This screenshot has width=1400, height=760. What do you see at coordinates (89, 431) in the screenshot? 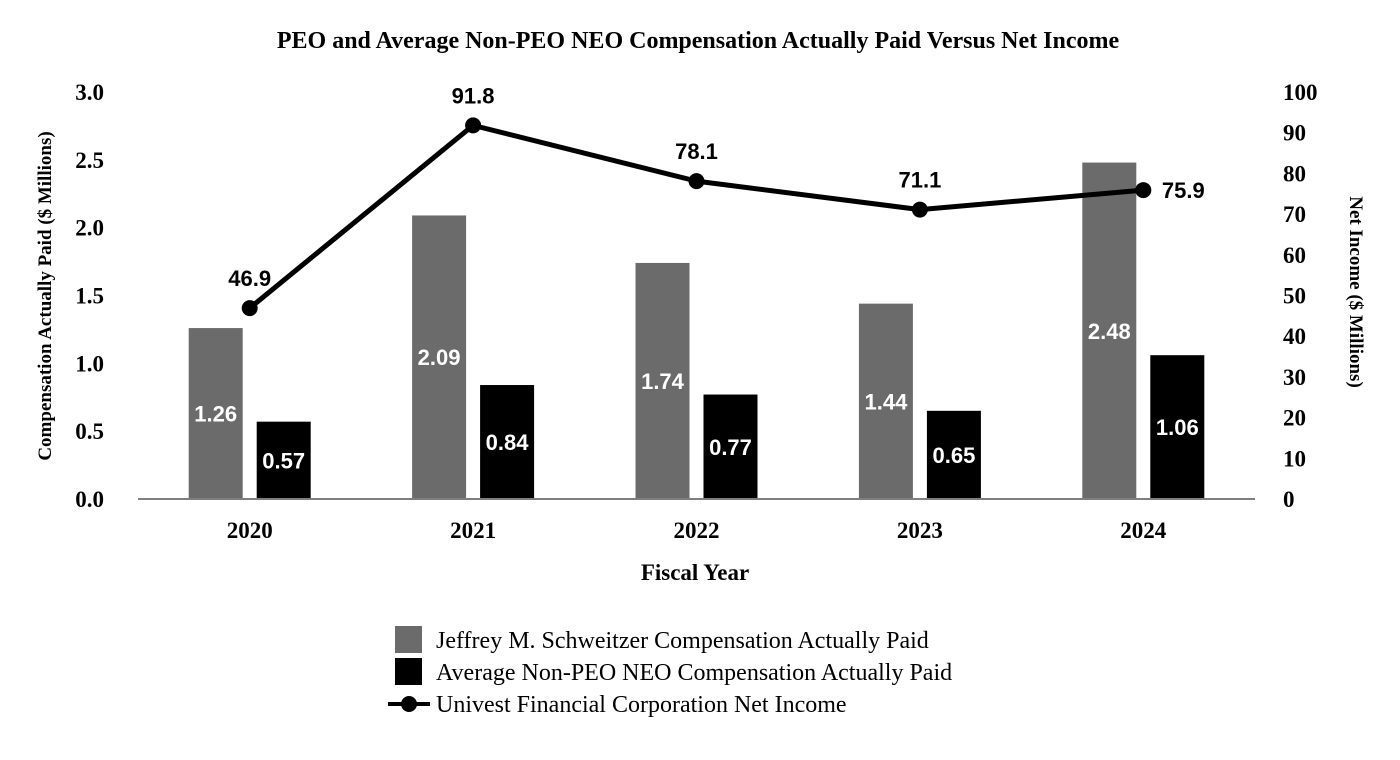
I see `y-tick-label: 0.5` at bounding box center [89, 431].